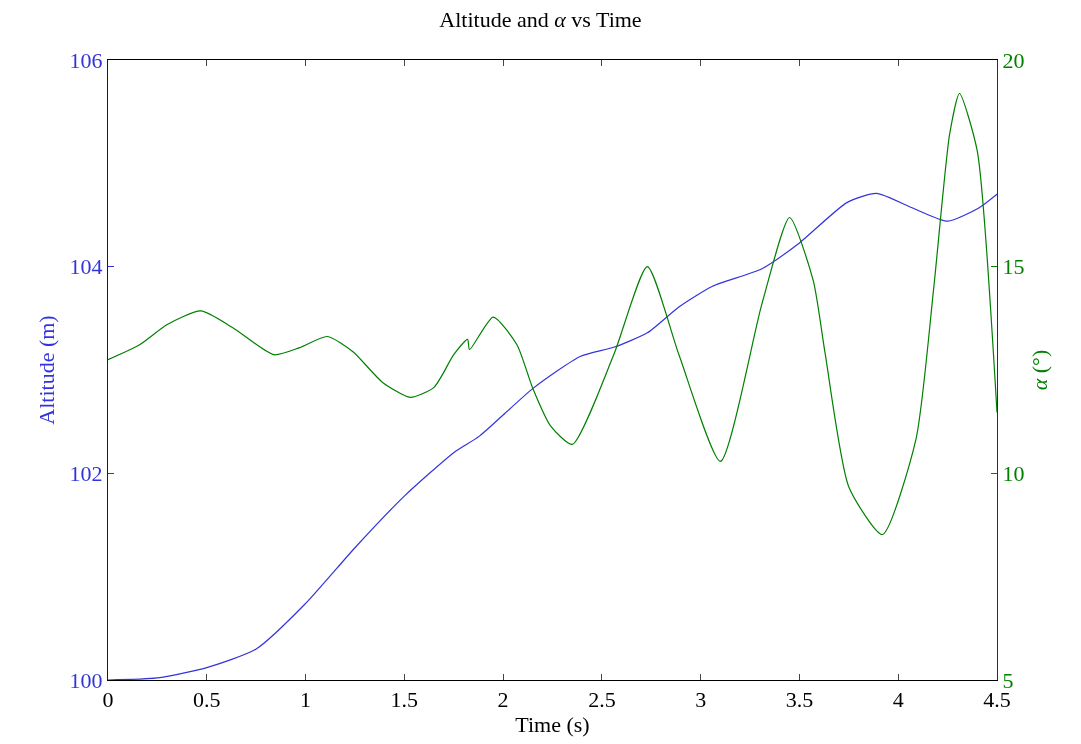 The width and height of the screenshot is (1081, 744). Describe the element at coordinates (1013, 267) in the screenshot. I see `y2-tick-label: 15` at that location.